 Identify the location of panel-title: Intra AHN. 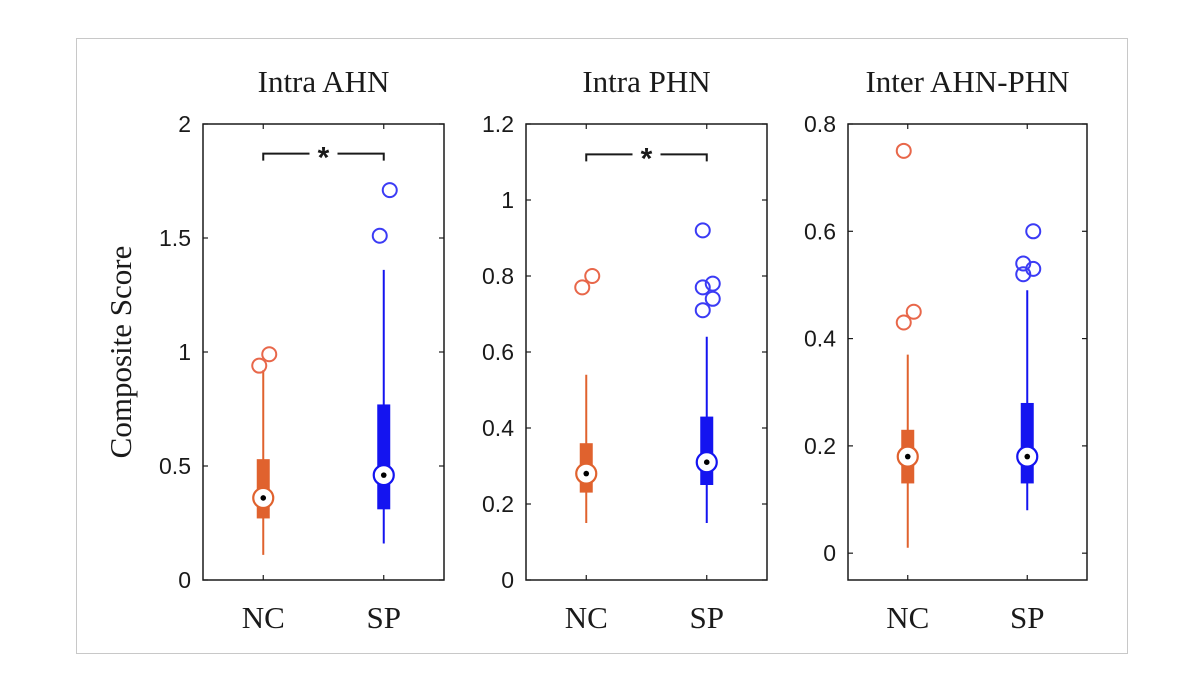
(324, 81).